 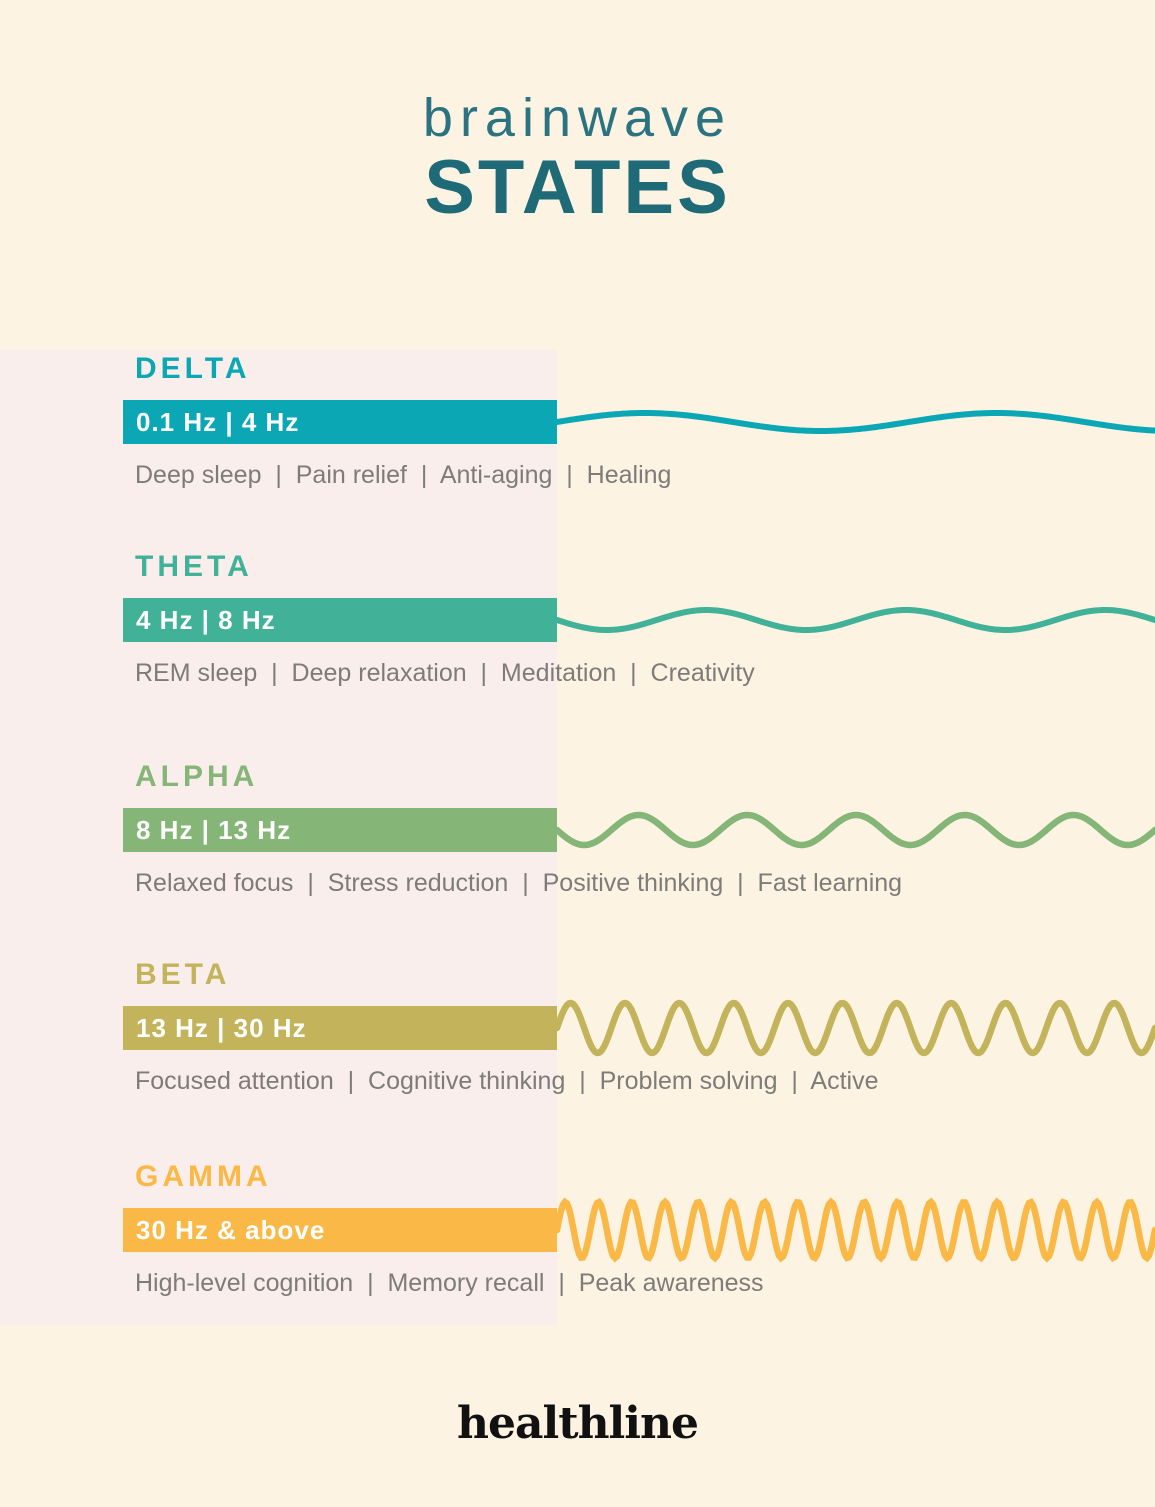 What do you see at coordinates (340, 422) in the screenshot?
I see `delta-frequency-bar: 0.1 Hz | 4 Hz` at bounding box center [340, 422].